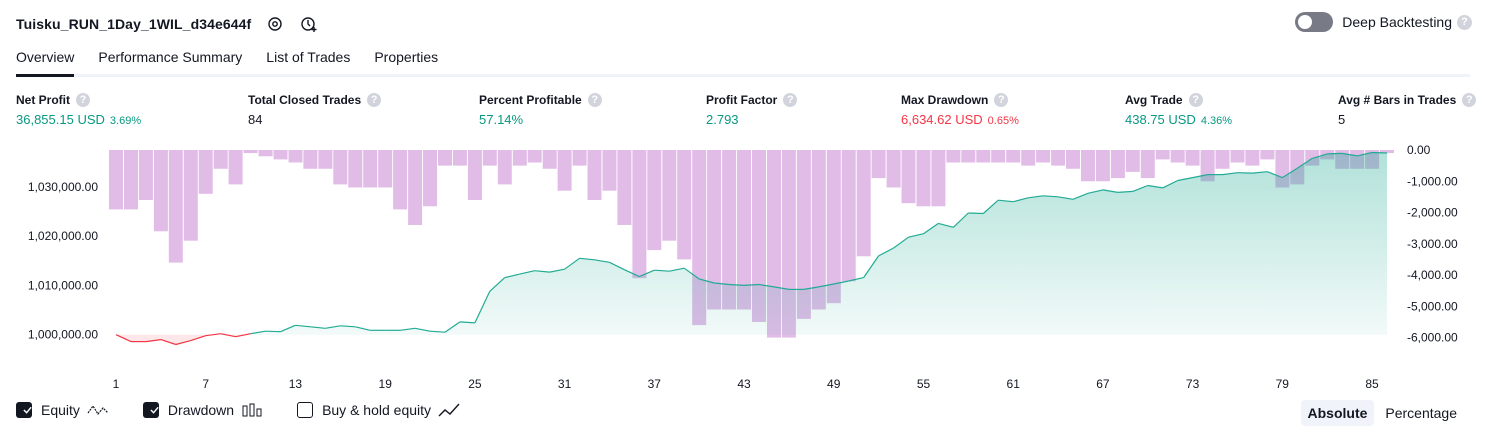  What do you see at coordinates (1154, 100) in the screenshot?
I see `metric-label: Avg Trade` at bounding box center [1154, 100].